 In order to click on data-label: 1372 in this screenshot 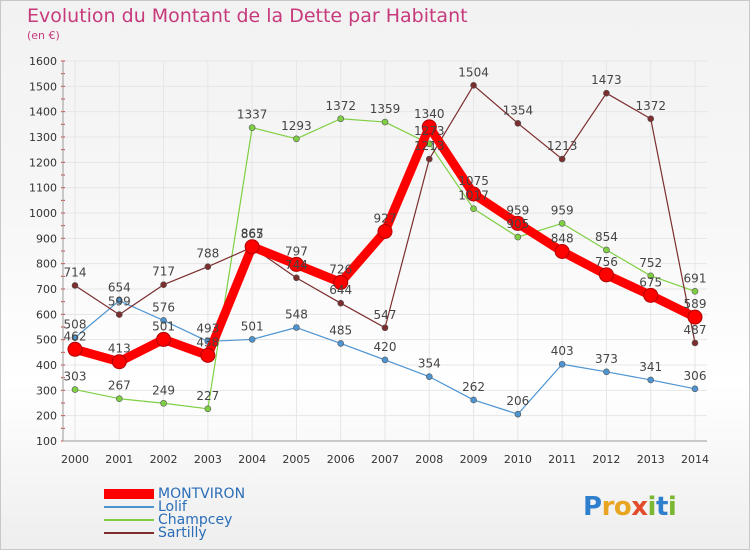, I will do `click(340, 106)`.